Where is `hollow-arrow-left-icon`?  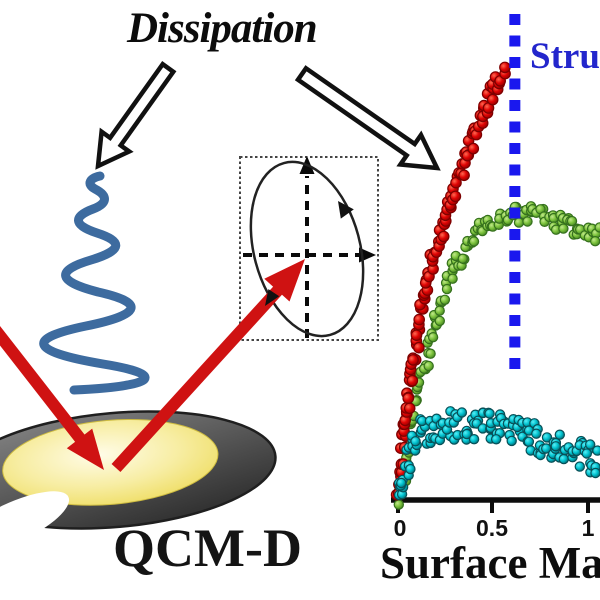
hollow-arrow-left-icon is located at coordinates (136, 115).